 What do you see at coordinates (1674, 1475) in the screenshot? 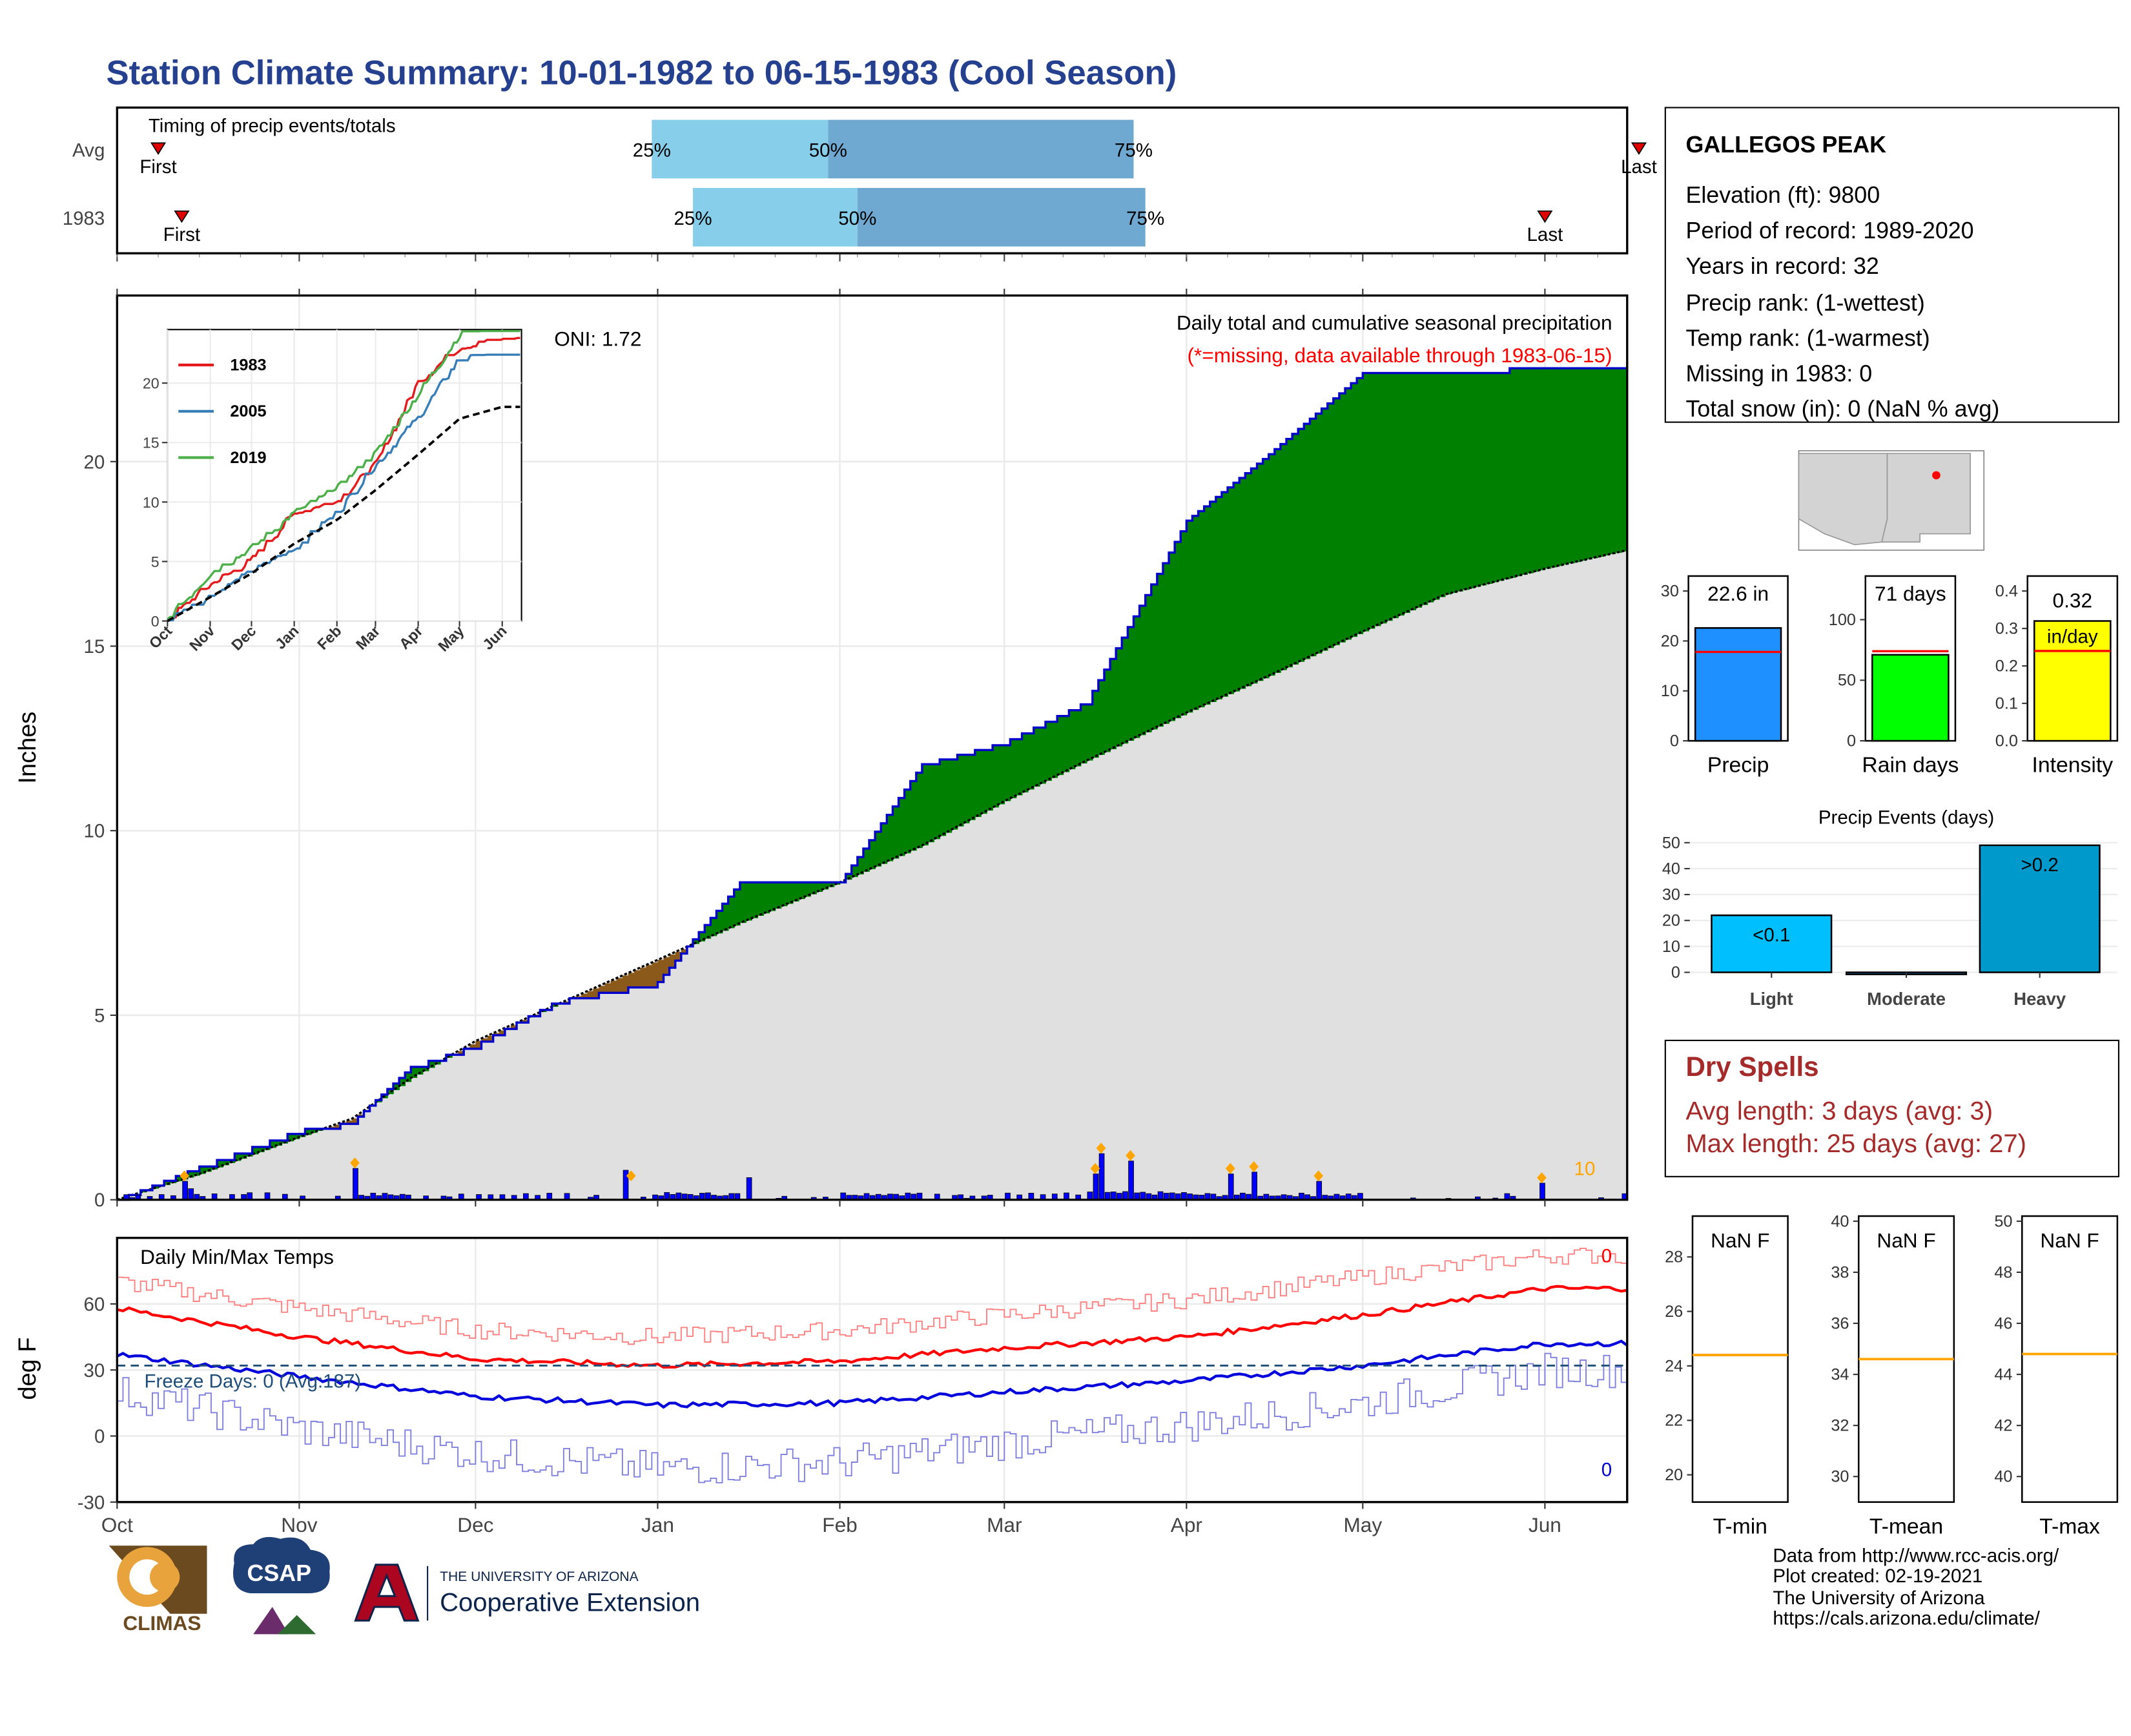
I see `temp-box-tick-label: 20` at bounding box center [1674, 1475].